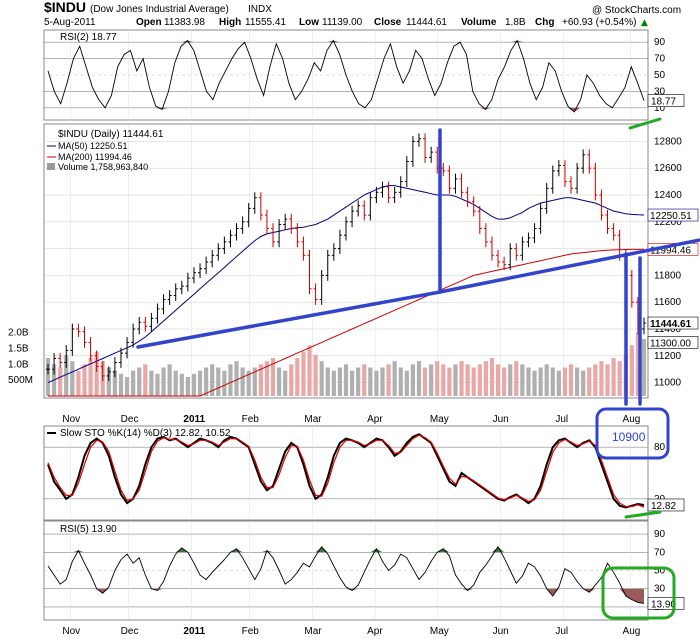  Describe the element at coordinates (544, 22) in the screenshot. I see `chg-label: Chg` at that location.